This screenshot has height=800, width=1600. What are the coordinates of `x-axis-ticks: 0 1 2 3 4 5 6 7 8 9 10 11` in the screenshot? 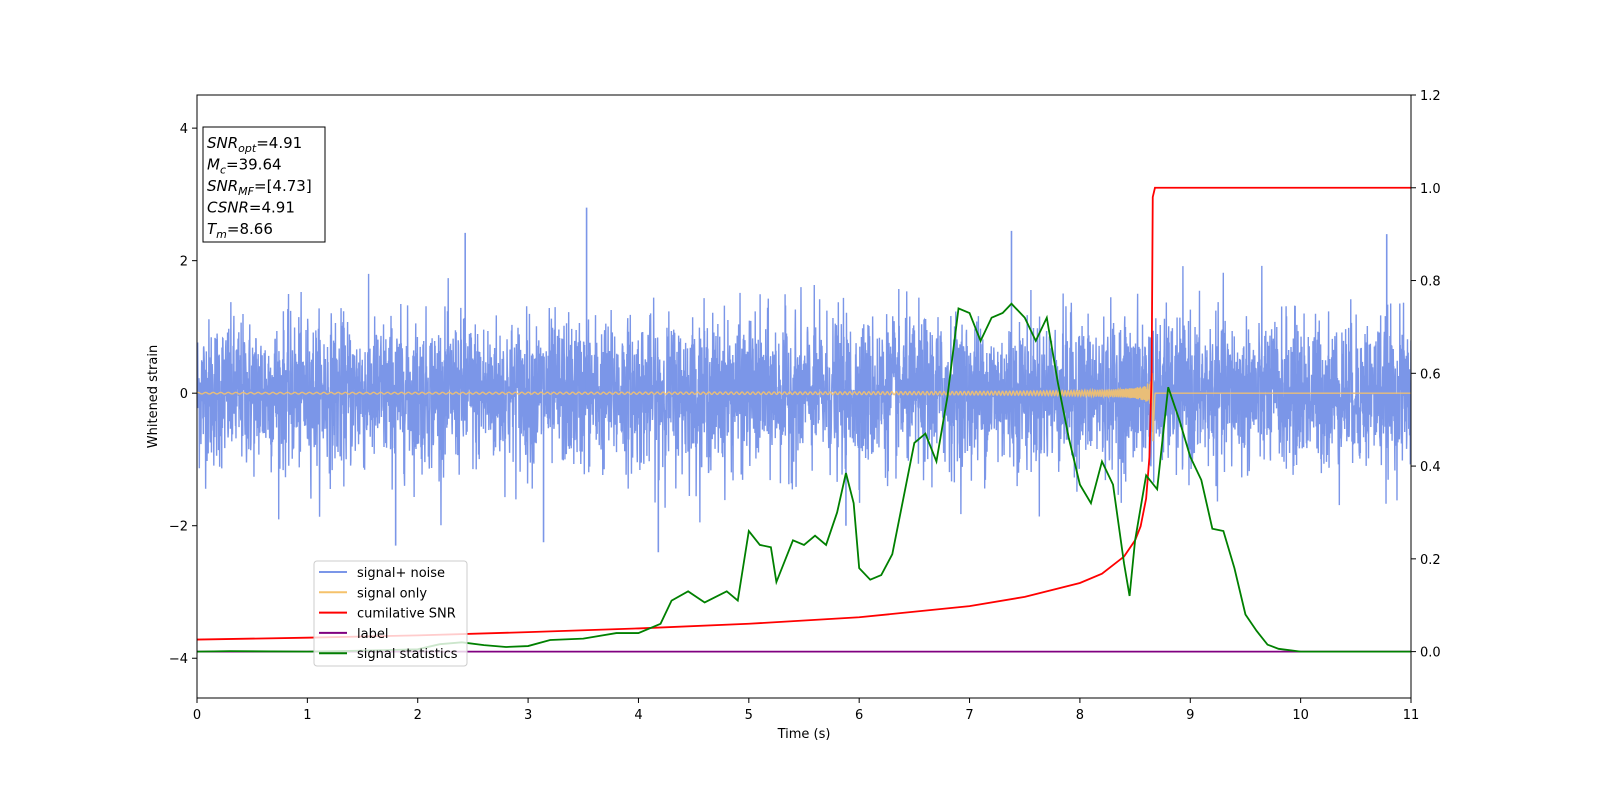 It's located at (806, 710).